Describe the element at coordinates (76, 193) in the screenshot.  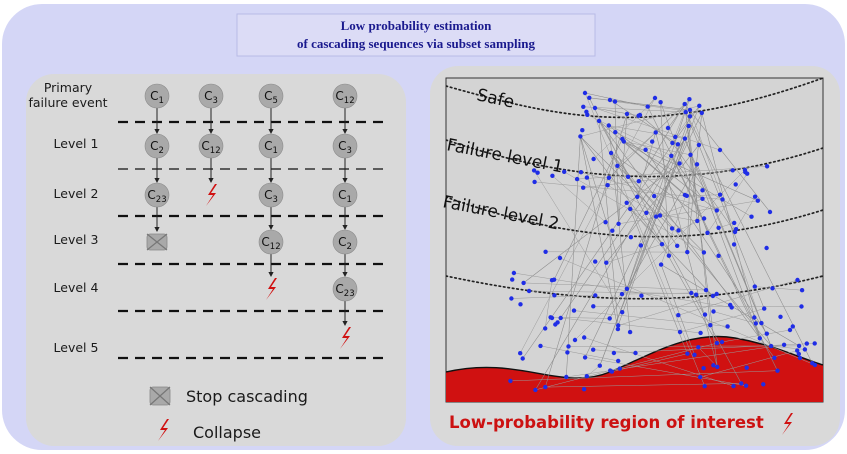
I see `level-label-2: Level 2` at that location.